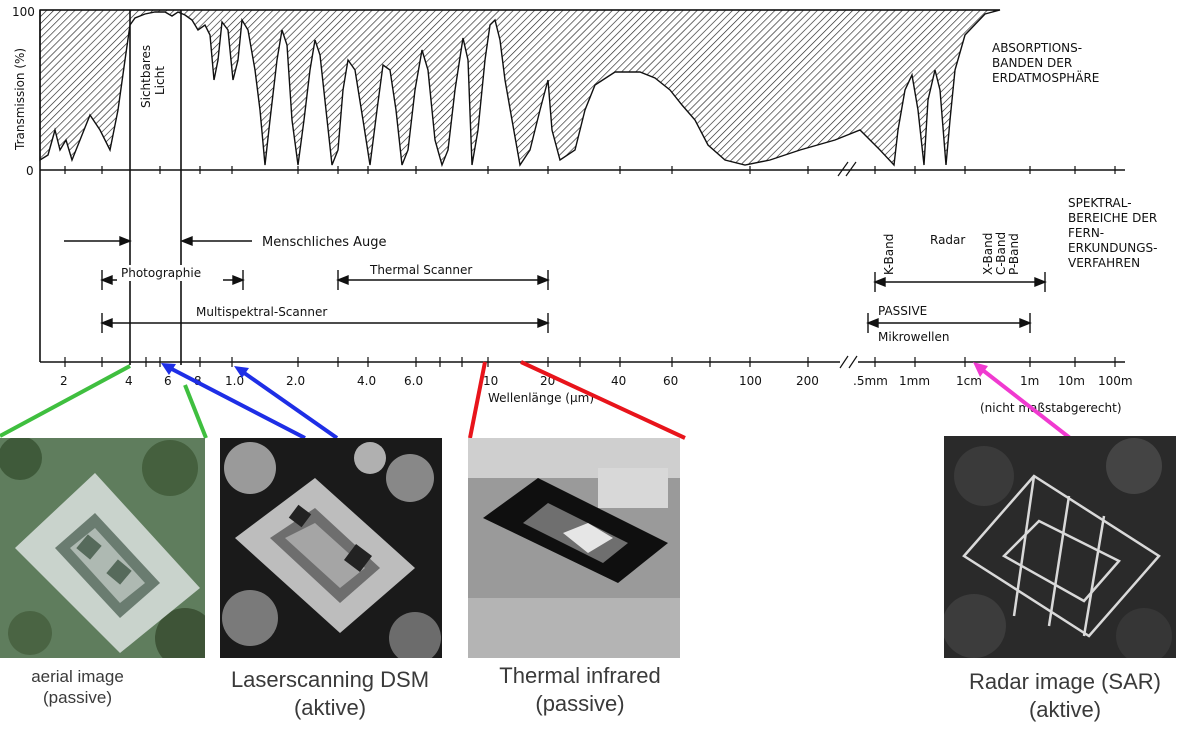  I want to click on tick-label-1m: 1m, so click(1029, 381).